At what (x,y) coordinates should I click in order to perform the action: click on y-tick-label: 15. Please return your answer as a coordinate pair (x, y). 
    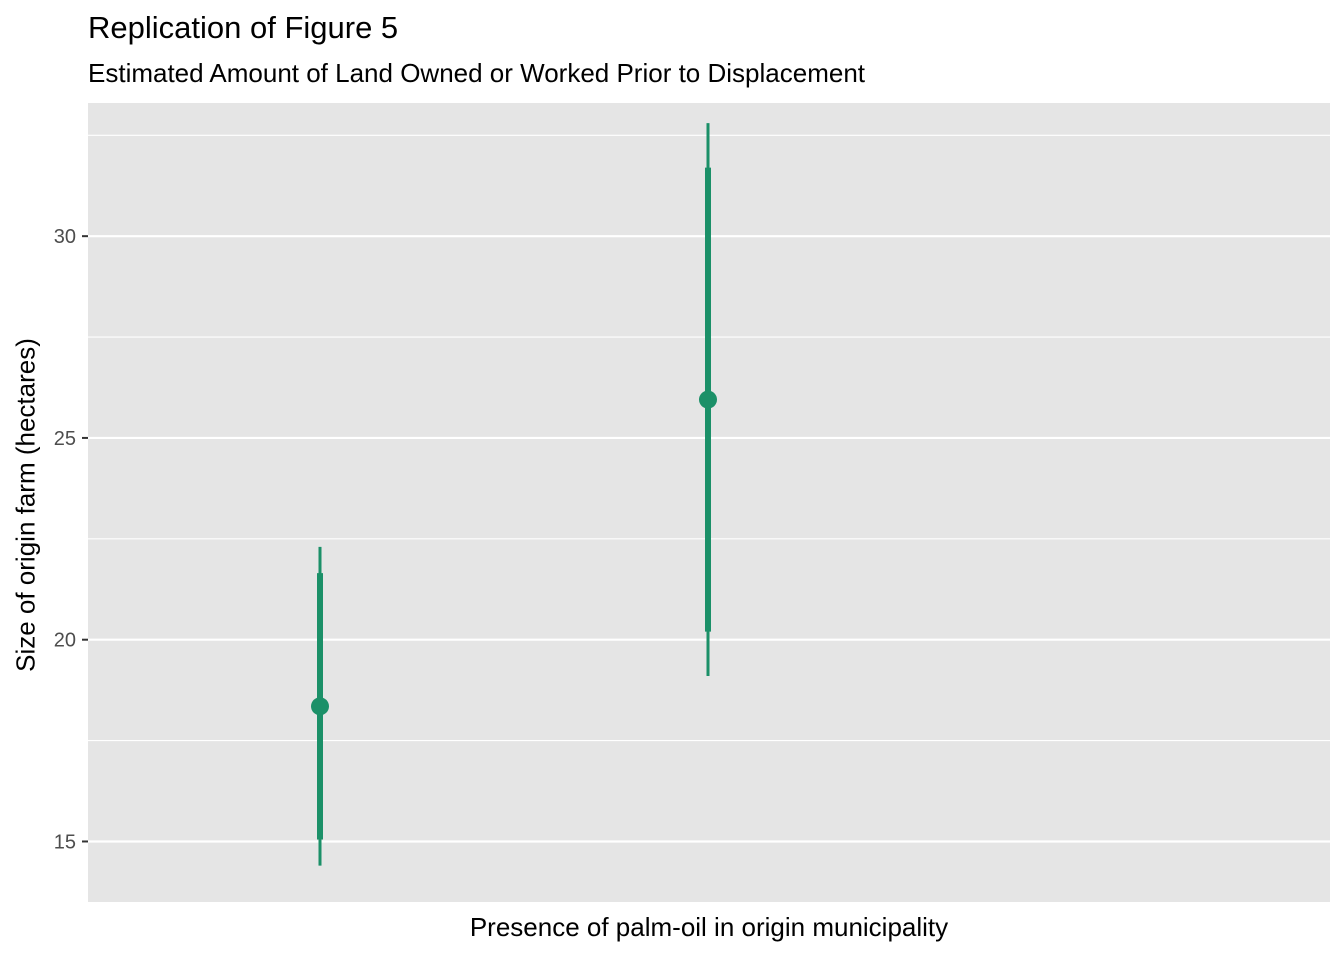
    Looking at the image, I should click on (65, 842).